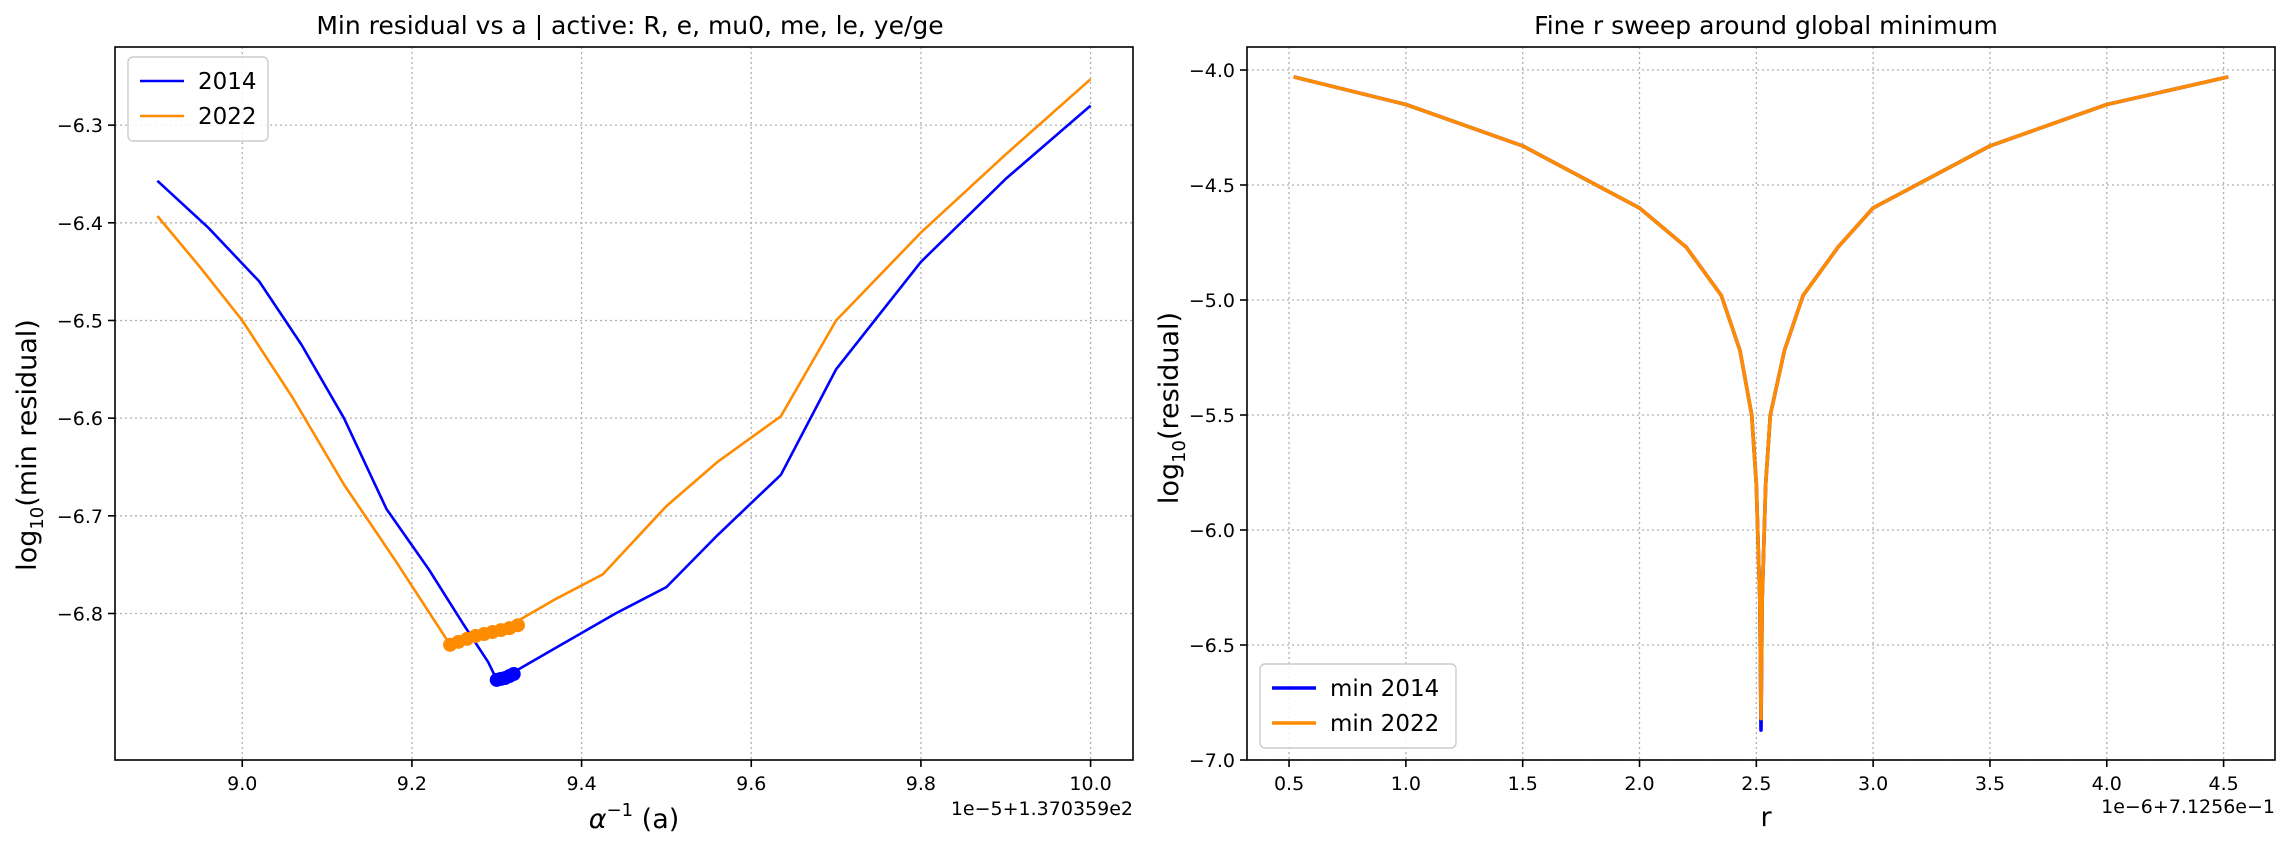 This screenshot has height=849, width=2289. What do you see at coordinates (227, 82) in the screenshot?
I see `legend-label-2014: 2014` at bounding box center [227, 82].